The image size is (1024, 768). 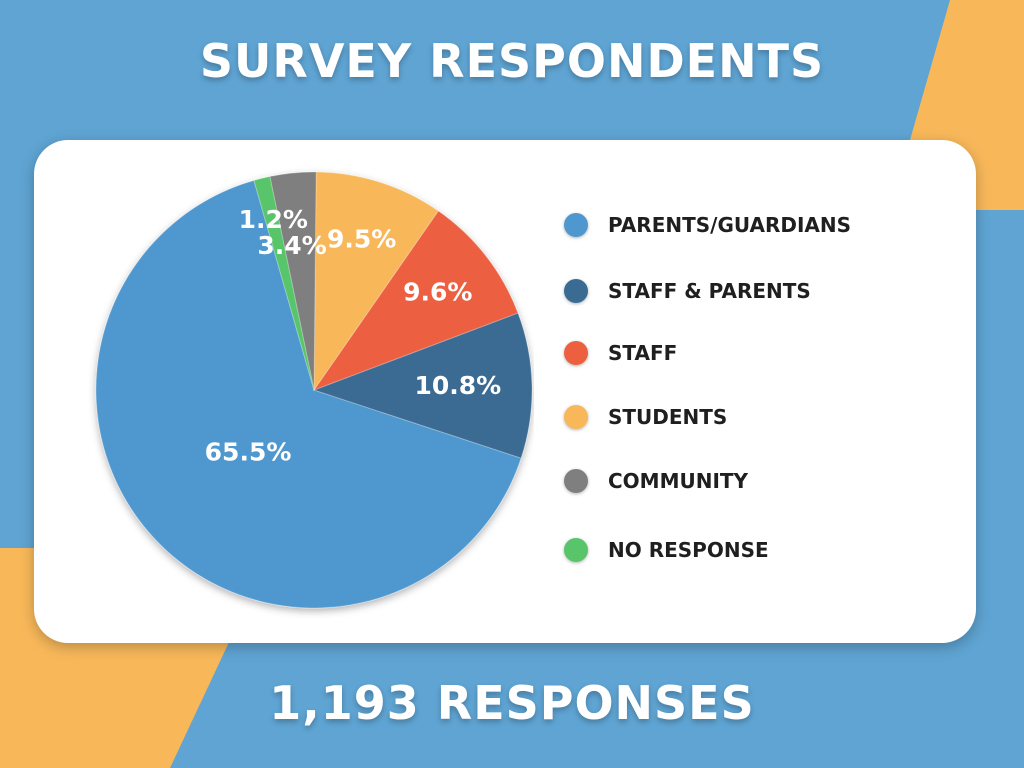 I want to click on legend-item: STAFF & PARENTS, so click(x=687, y=291).